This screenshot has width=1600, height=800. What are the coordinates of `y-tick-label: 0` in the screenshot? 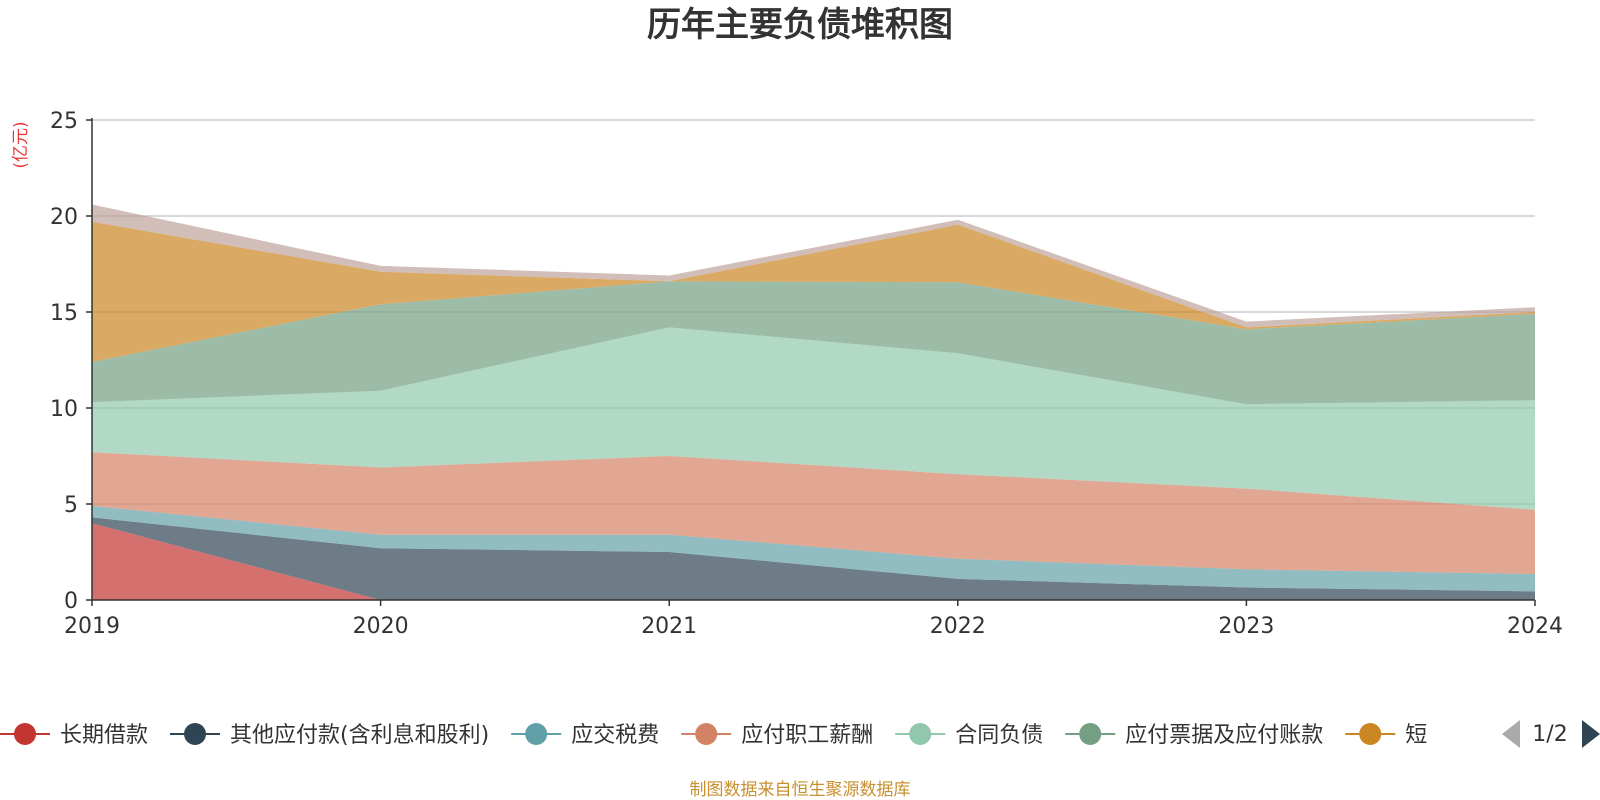 It's located at (71, 601).